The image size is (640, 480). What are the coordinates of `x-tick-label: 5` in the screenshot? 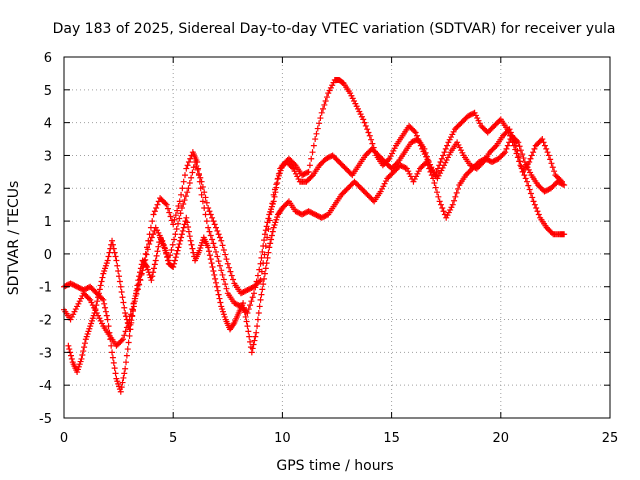 It's located at (173, 438).